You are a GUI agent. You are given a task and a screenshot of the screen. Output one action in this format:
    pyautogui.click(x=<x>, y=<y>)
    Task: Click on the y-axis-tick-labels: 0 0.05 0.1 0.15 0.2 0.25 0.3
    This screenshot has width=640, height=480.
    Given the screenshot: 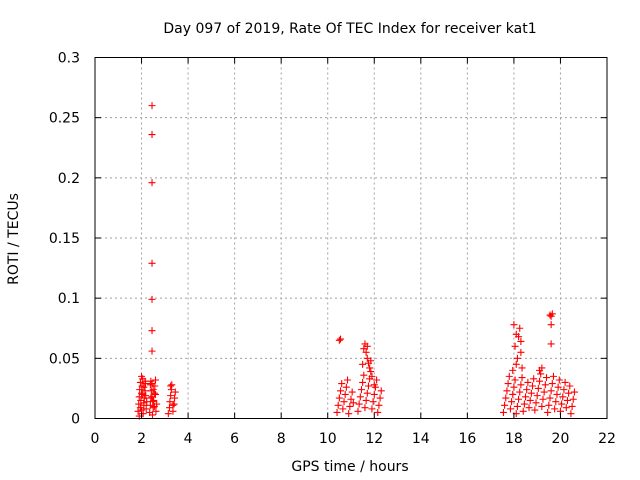 What is the action you would take?
    pyautogui.click(x=64, y=239)
    